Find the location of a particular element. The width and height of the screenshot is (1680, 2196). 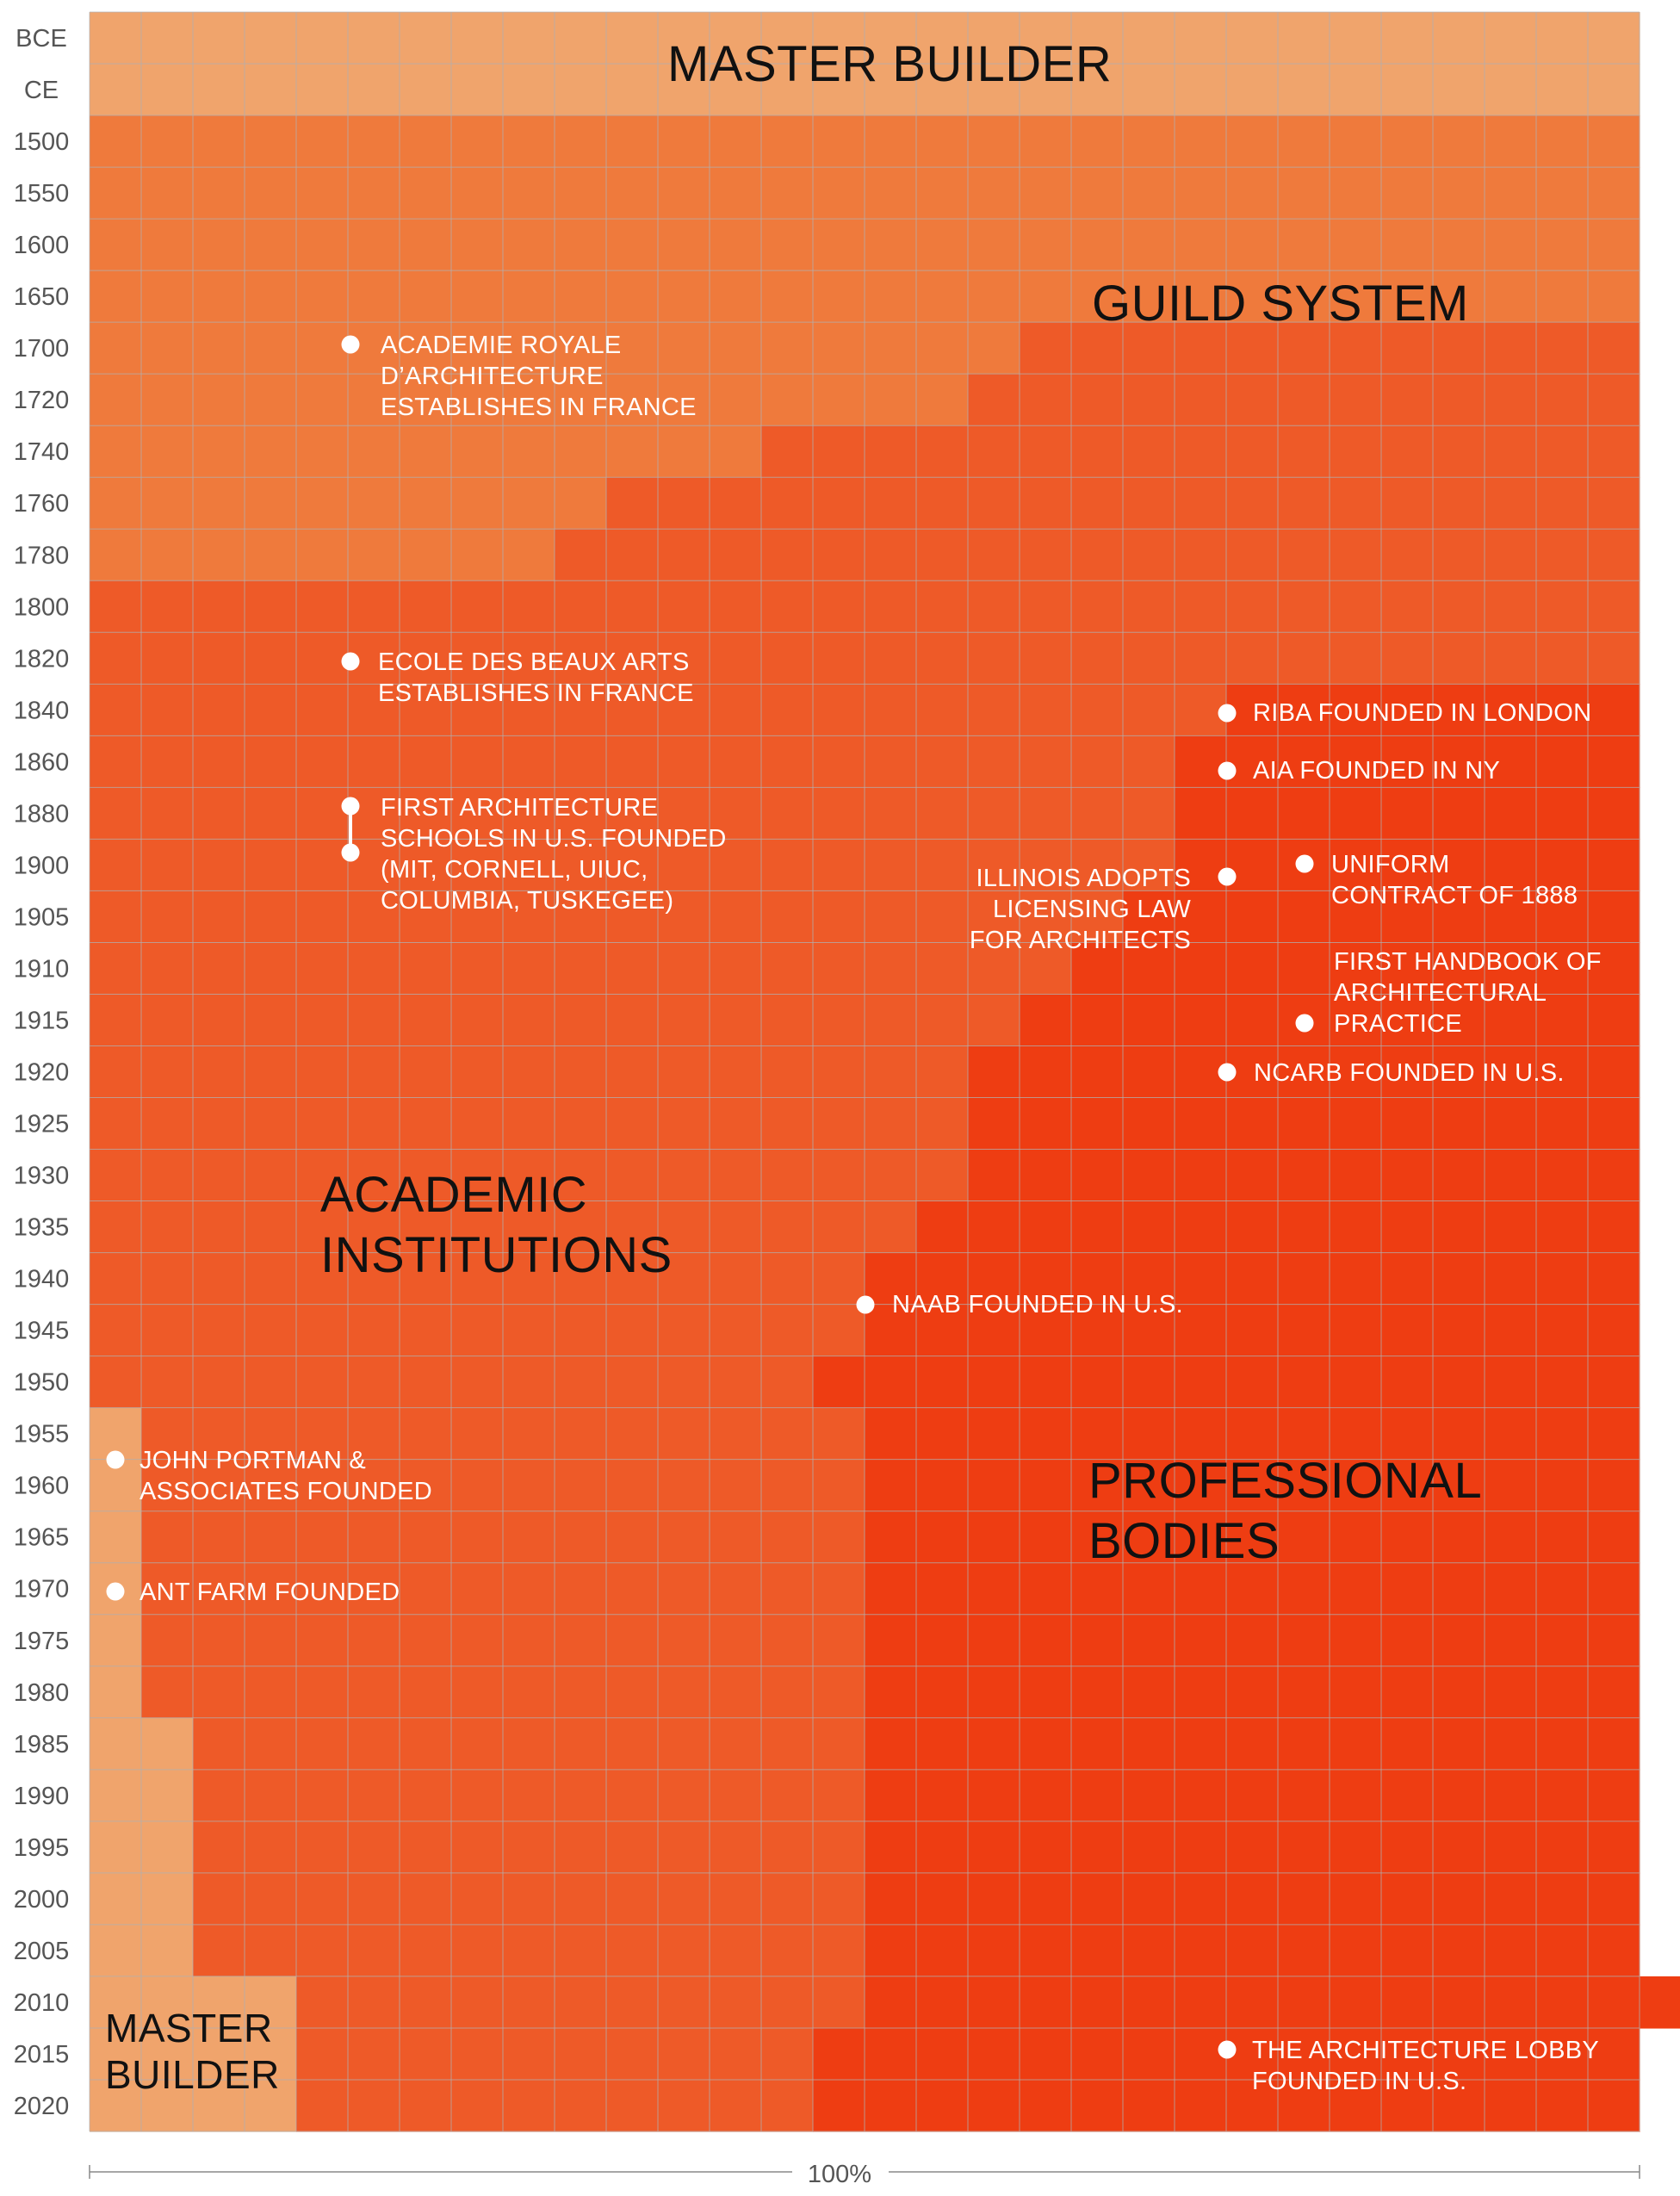

row-label-1900: 1900 is located at coordinates (42, 866).